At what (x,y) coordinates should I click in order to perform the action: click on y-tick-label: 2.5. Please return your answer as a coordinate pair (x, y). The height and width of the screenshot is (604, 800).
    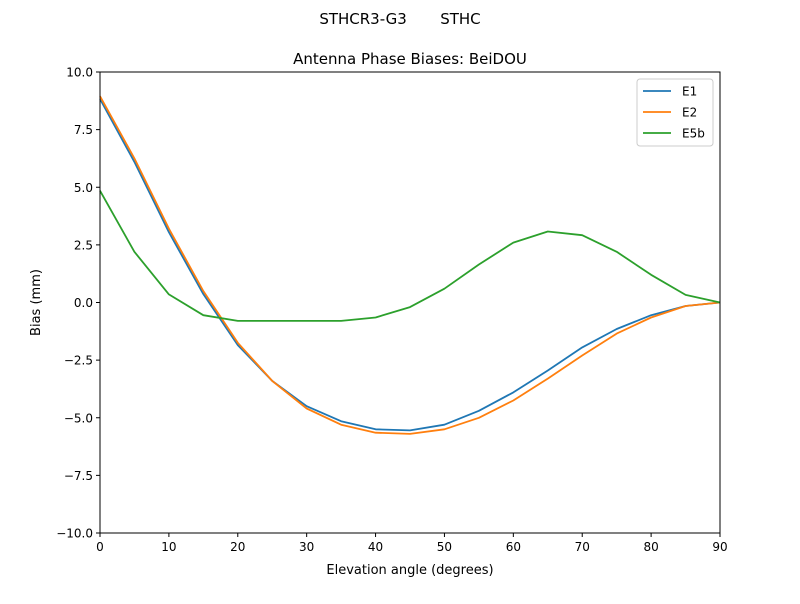
    Looking at the image, I should click on (83, 245).